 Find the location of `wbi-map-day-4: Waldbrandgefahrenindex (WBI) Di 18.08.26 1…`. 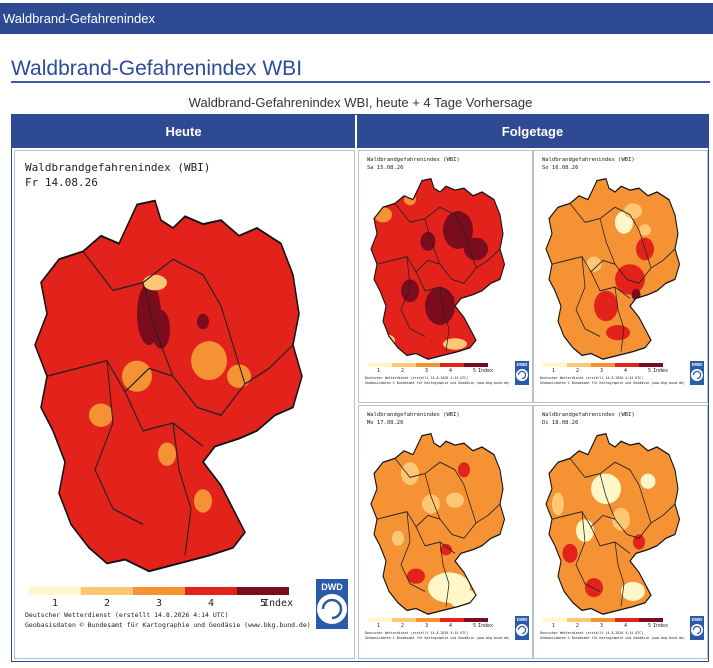

wbi-map-day-4: Waldbrandgefahrenindex (WBI) Di 18.08.26 1… is located at coordinates (620, 532).